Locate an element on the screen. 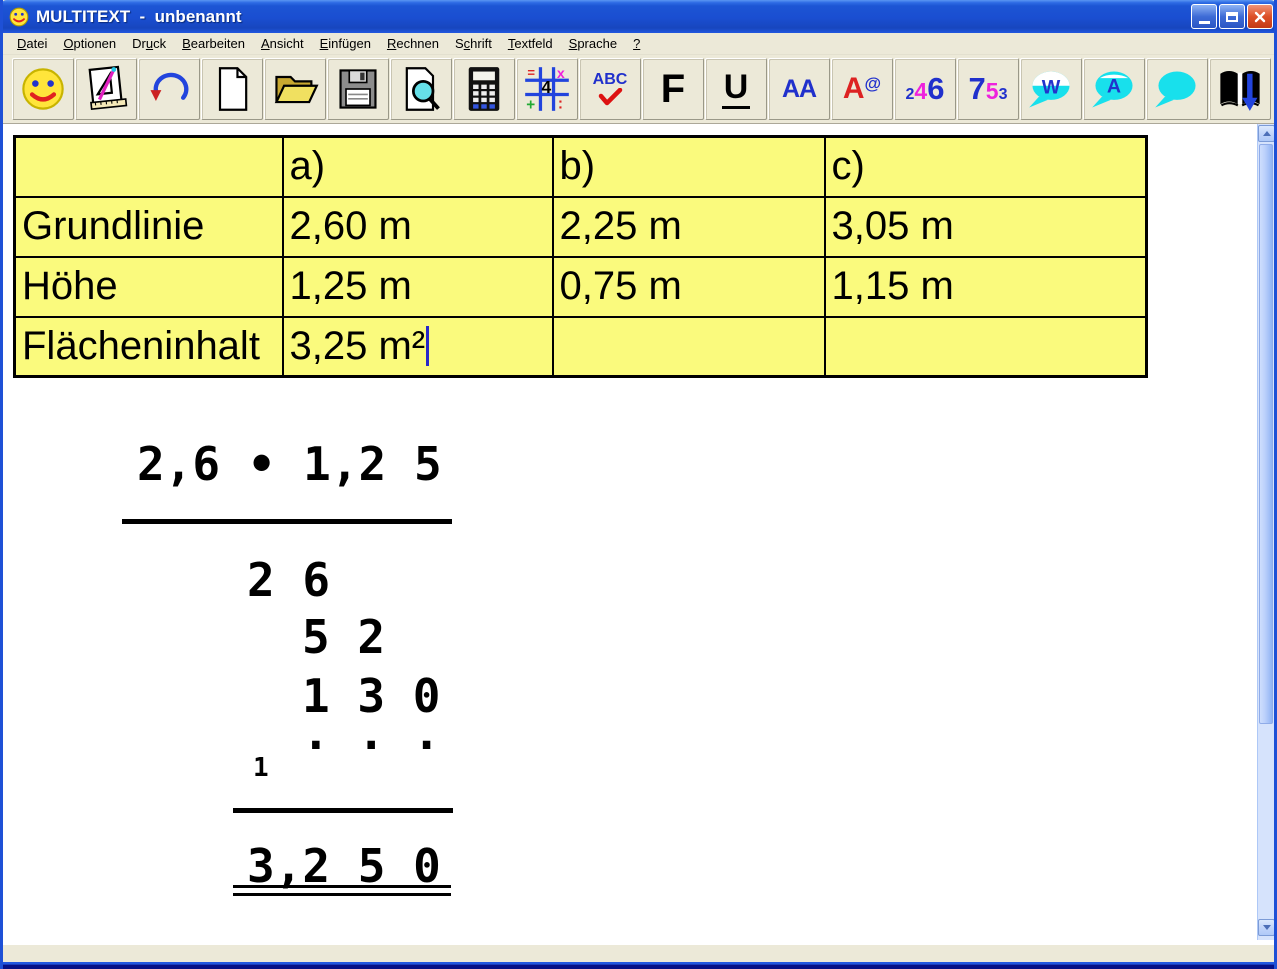  header-c-cell: c) is located at coordinates (985, 166).